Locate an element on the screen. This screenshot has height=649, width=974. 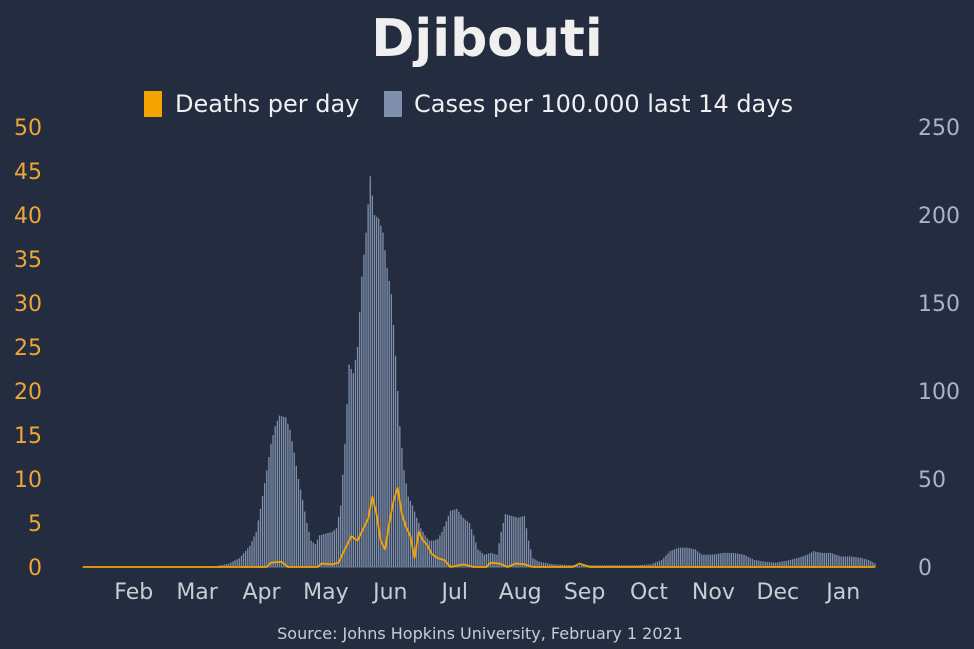
x-axis: Feb Mar Apr May Jun Jul Aug Sep Oct Nov Dec Jan is located at coordinates (487, 592).